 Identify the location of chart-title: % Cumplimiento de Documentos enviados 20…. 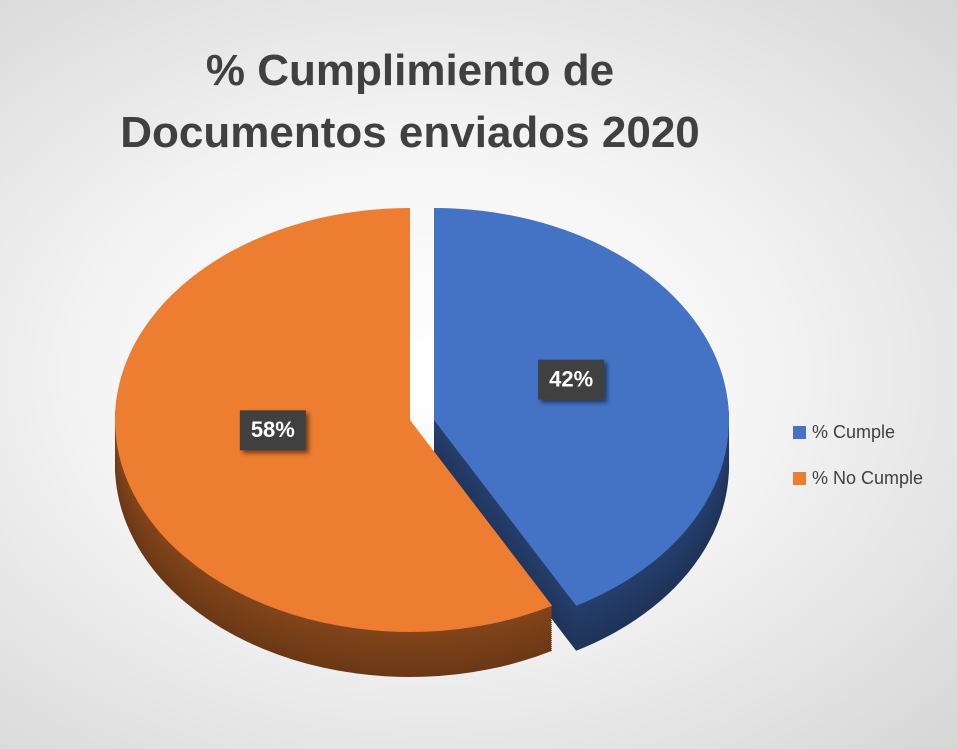
(410, 101).